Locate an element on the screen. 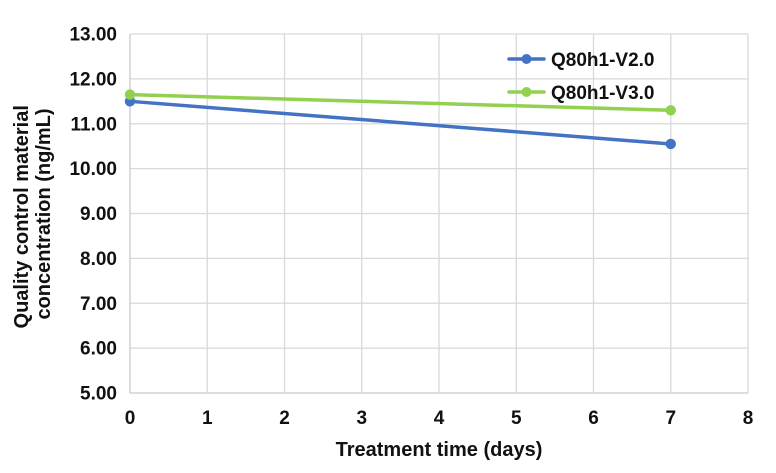 This screenshot has width=776, height=473. x-tick-label: 5 is located at coordinates (516, 418).